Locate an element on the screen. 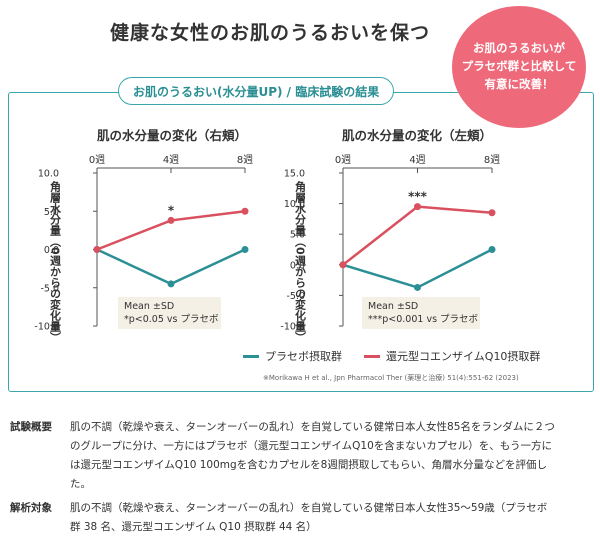 The width and height of the screenshot is (600, 538). significance-marker: *** is located at coordinates (418, 197).